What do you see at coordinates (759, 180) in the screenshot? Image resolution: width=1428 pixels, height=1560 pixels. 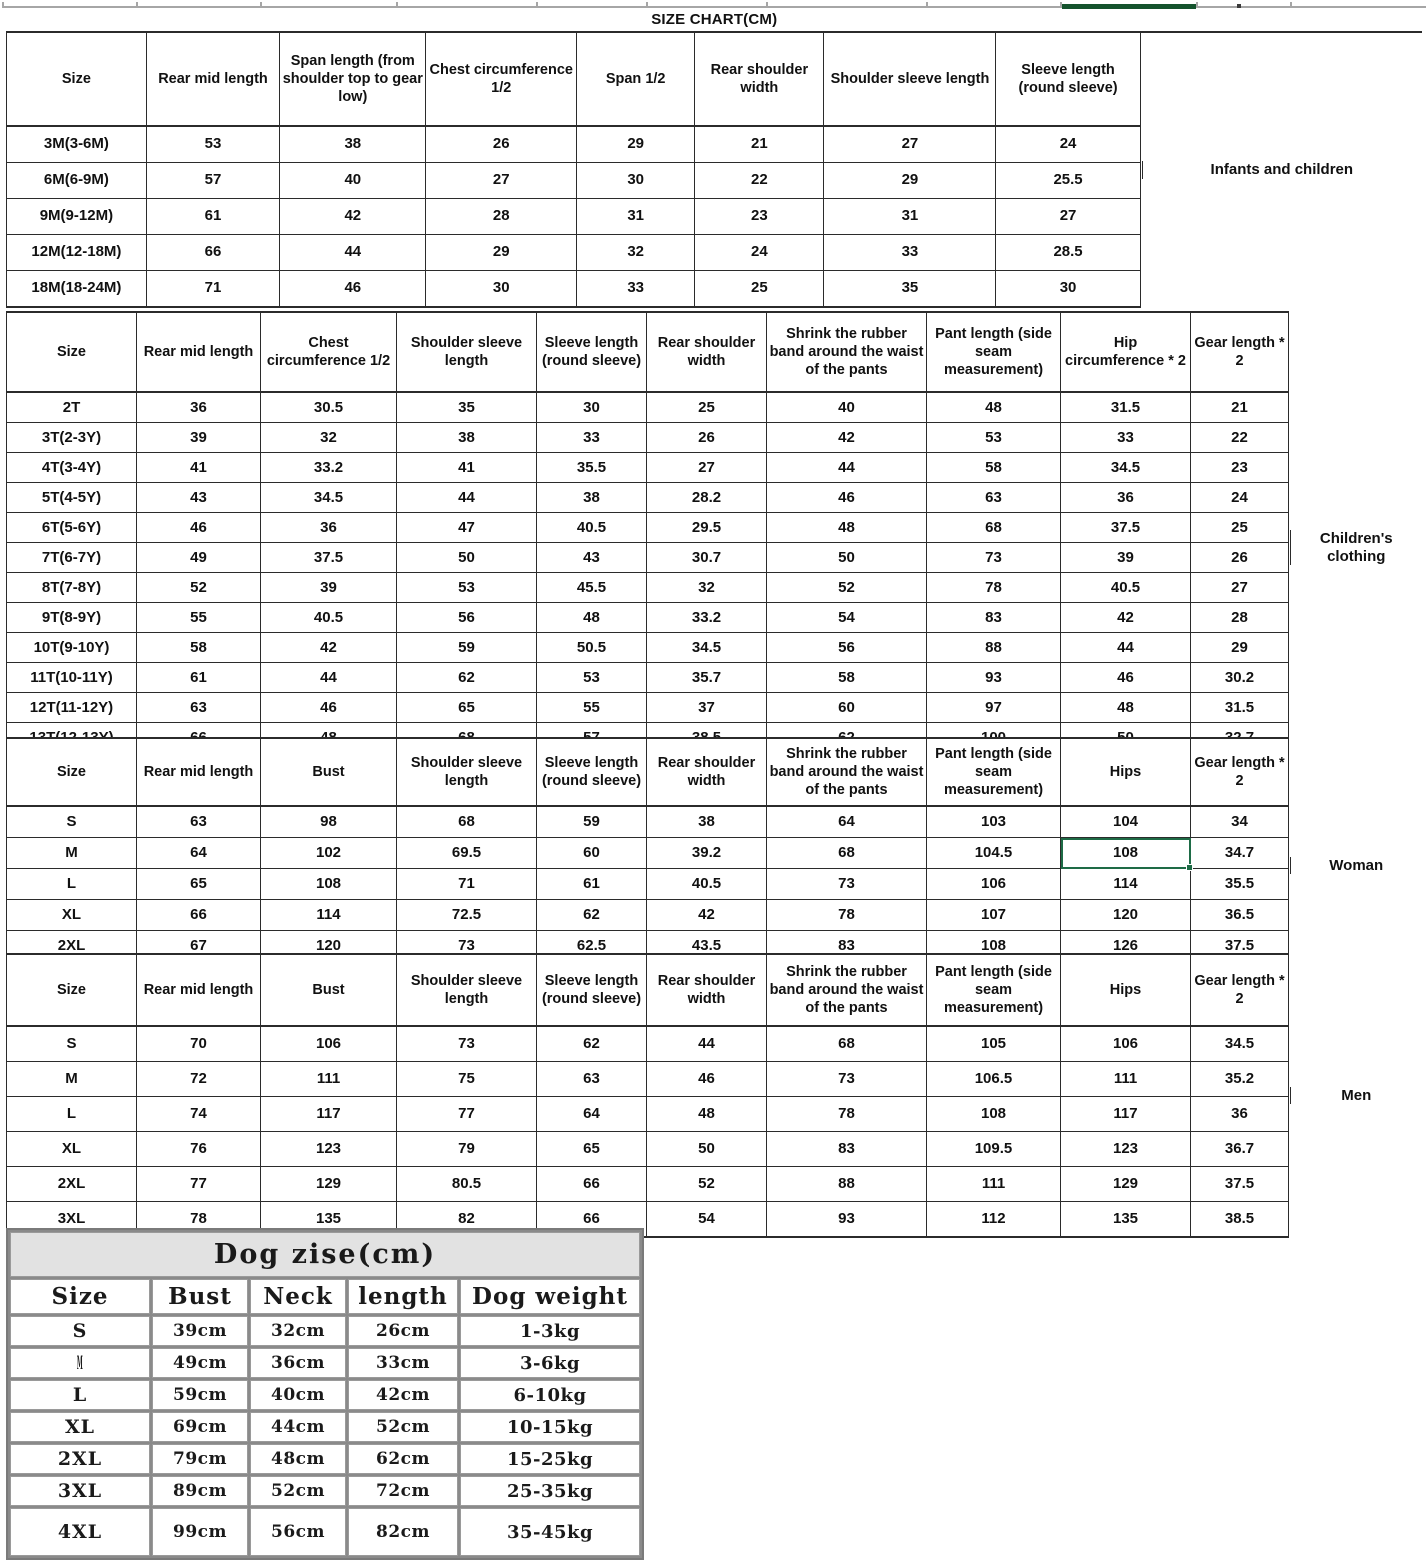 I see `cell-value: 22` at bounding box center [759, 180].